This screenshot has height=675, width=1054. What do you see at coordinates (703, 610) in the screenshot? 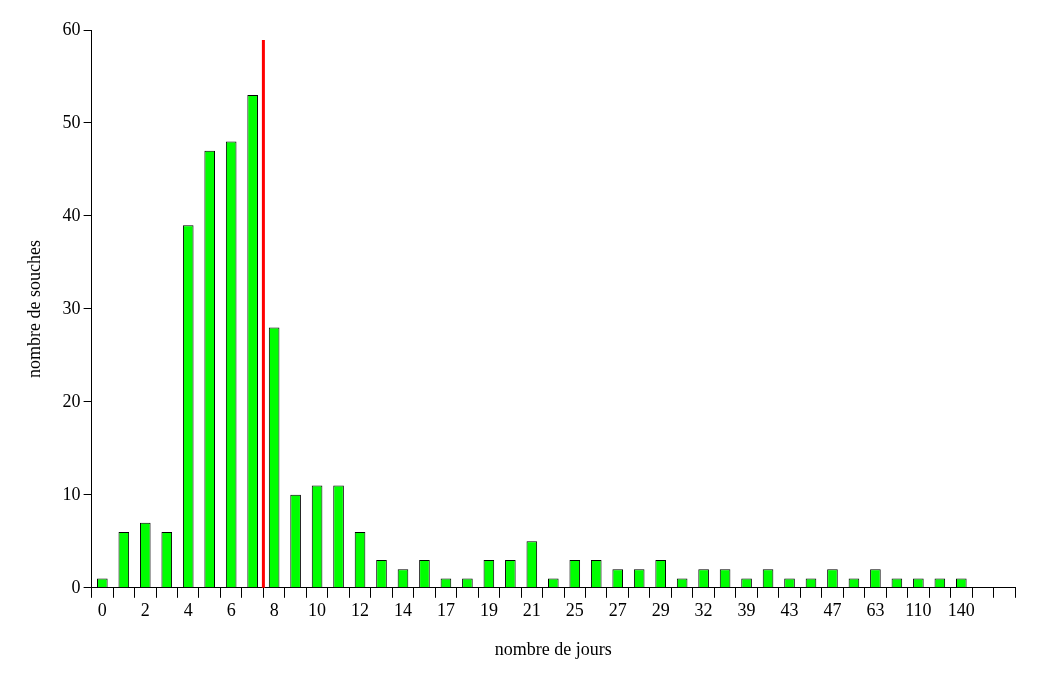
I see `x-tick-label: 32` at bounding box center [703, 610].